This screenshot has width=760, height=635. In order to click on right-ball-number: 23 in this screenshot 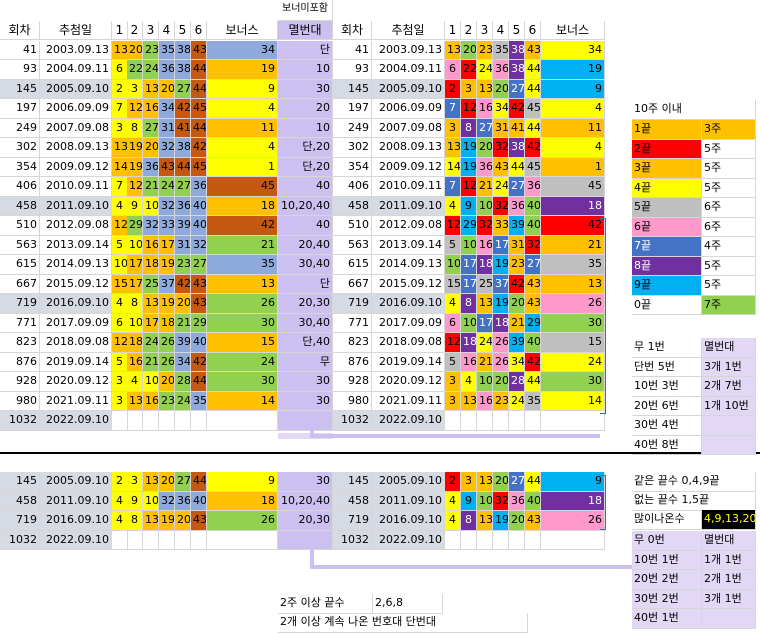, I will do `click(517, 265)`.